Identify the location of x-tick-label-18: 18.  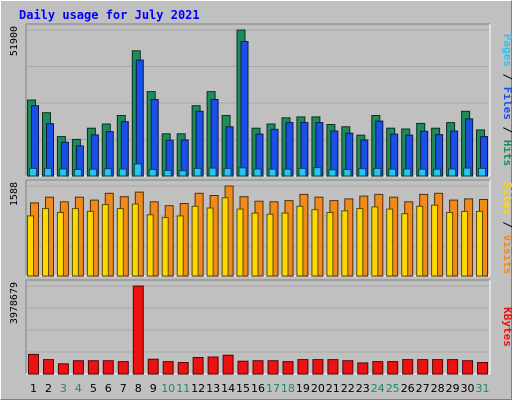
(288, 388).